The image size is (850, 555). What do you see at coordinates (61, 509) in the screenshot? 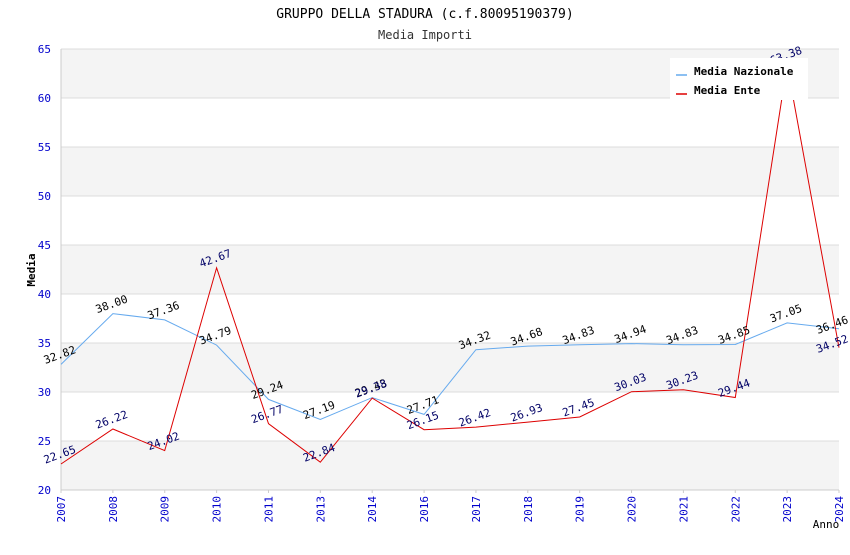
I see `x-tick-label: 2007` at bounding box center [61, 509].